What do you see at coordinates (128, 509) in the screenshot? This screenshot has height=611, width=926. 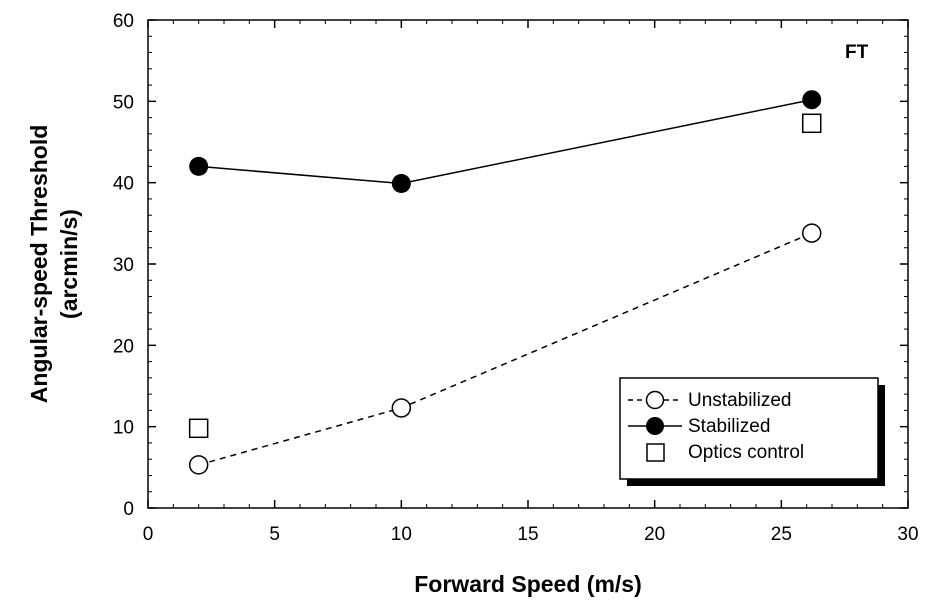 I see `y-tick-label-0: 0` at bounding box center [128, 509].